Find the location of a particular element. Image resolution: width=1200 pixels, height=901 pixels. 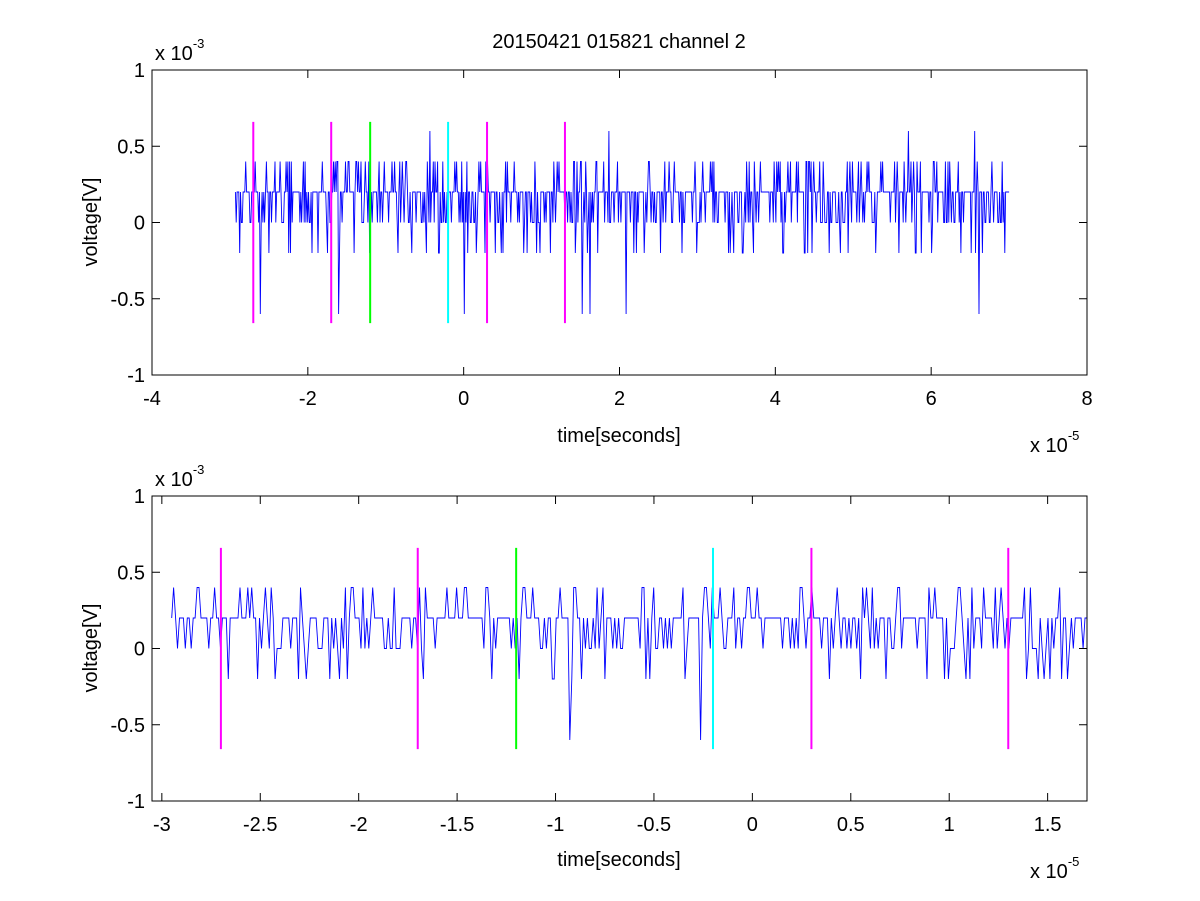

x-tick-label: 1 is located at coordinates (949, 825).